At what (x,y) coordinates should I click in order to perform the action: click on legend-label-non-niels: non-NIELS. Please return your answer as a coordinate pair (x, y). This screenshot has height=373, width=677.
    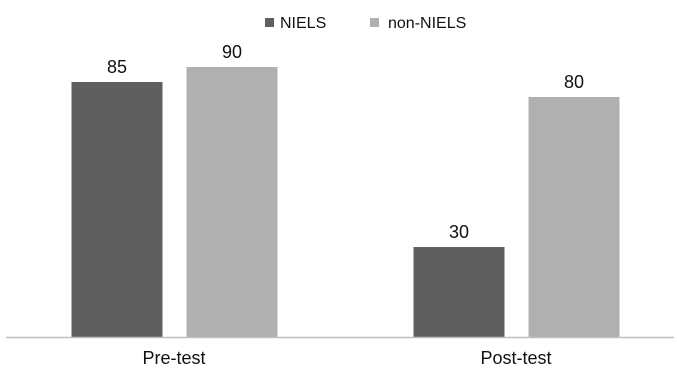
    Looking at the image, I should click on (427, 23).